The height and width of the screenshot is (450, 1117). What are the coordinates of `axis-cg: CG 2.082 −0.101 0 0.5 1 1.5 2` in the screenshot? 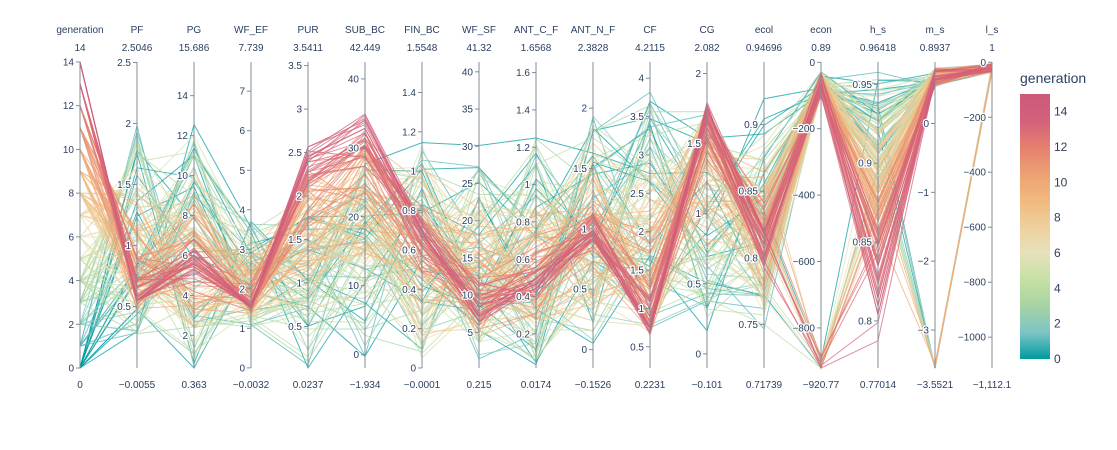 It's located at (704, 208).